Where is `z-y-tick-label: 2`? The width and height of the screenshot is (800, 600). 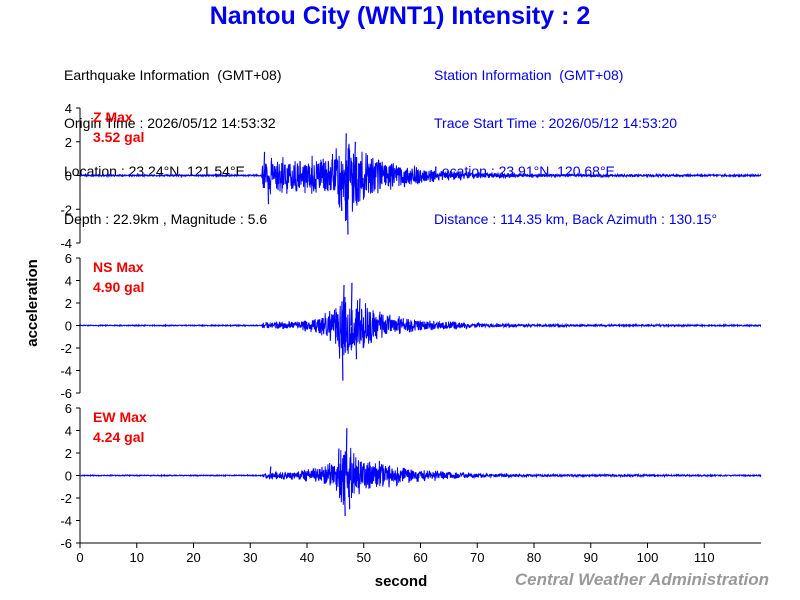 z-y-tick-label: 2 is located at coordinates (68, 142).